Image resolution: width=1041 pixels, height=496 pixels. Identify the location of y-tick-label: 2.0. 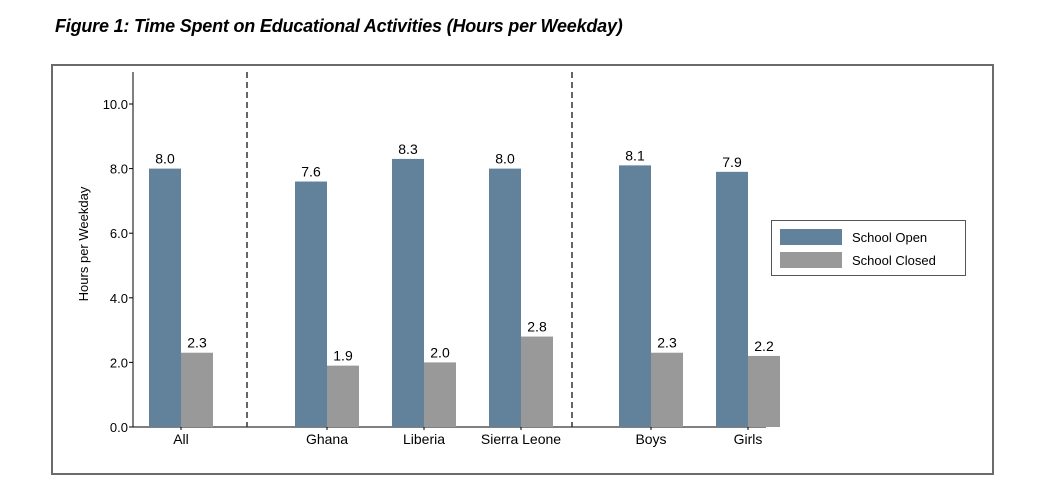
(119, 362).